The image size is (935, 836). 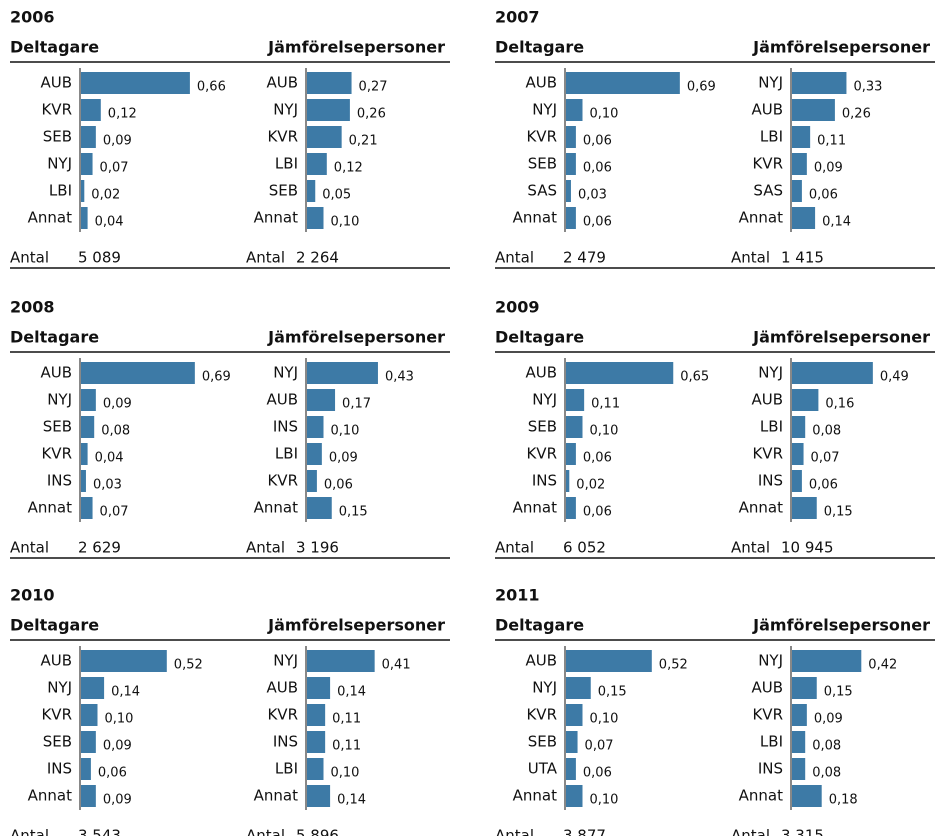 I want to click on value-label: 0,10, so click(x=604, y=431).